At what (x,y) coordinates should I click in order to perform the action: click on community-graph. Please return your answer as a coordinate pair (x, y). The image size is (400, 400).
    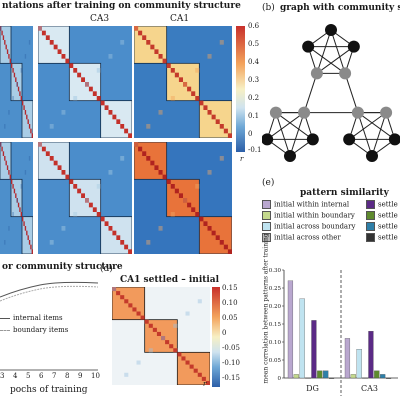
    Looking at the image, I should click on (331, 93).